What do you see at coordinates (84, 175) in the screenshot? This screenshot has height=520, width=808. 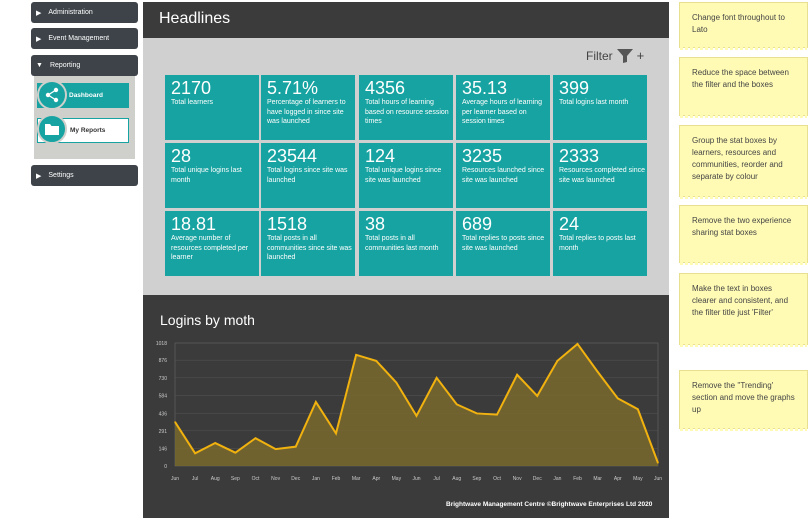 I see `nav-settings: ▶ Settings` at bounding box center [84, 175].